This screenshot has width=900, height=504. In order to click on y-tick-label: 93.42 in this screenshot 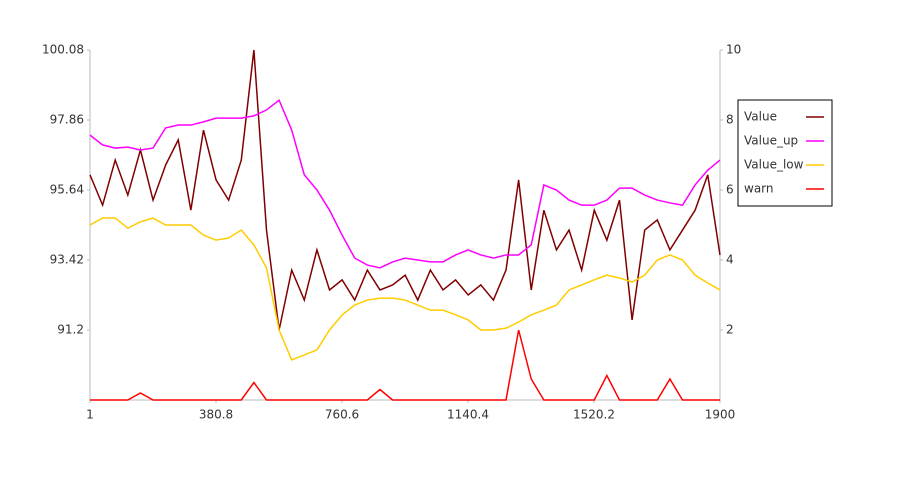, I will do `click(67, 260)`.